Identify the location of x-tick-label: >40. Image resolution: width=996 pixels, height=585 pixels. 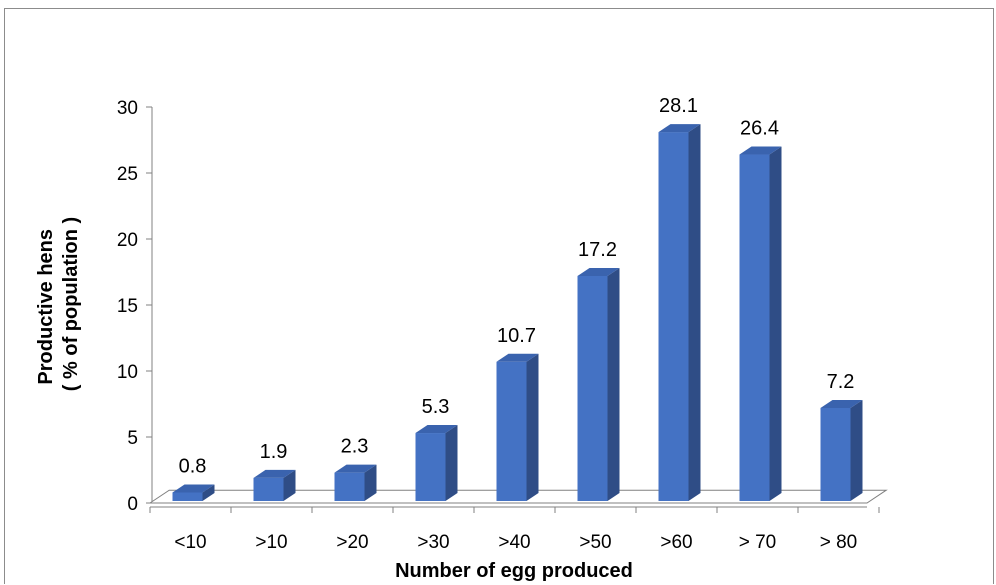
(514, 542).